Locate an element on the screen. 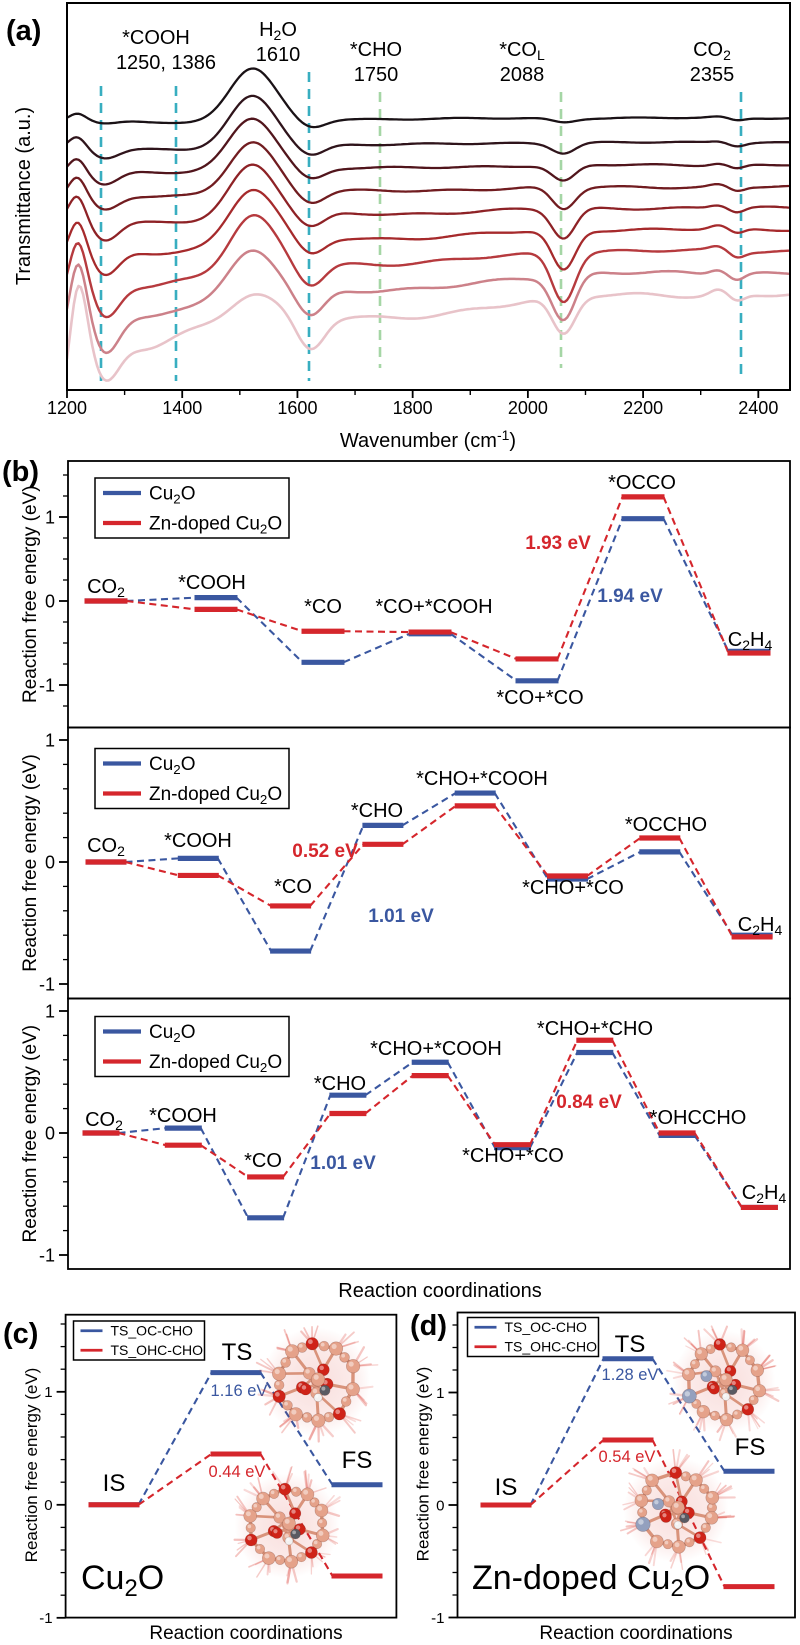 Image resolution: width=800 pixels, height=1645 pixels. y-tick-label: 1 is located at coordinates (50, 740).